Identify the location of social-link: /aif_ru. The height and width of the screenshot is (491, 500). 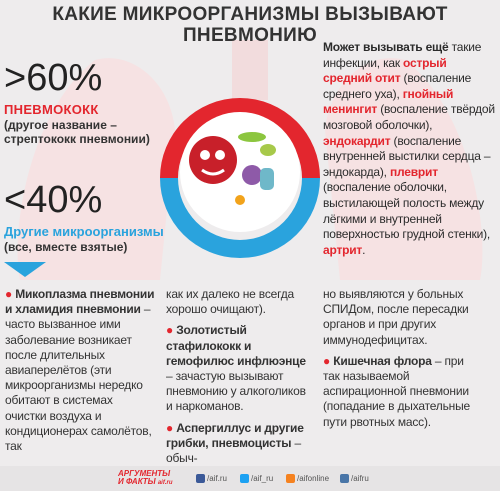
(257, 479).